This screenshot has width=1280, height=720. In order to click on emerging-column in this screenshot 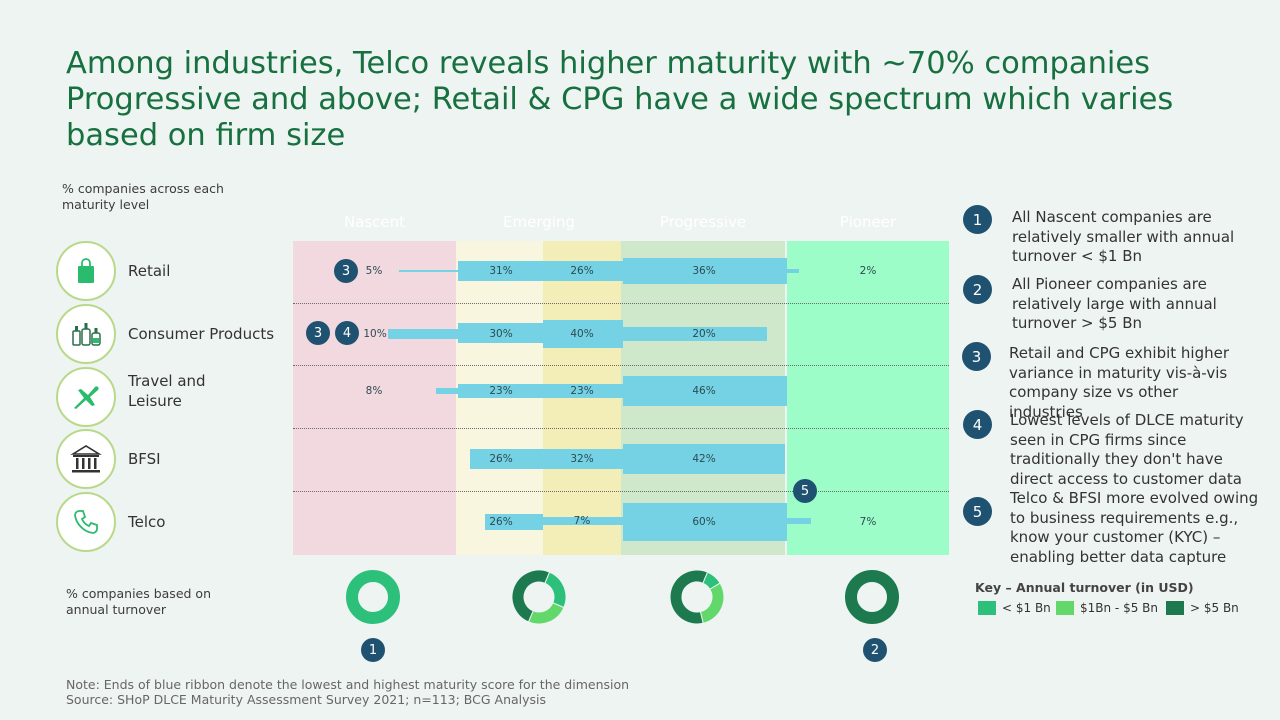, I will do `click(582, 398)`.